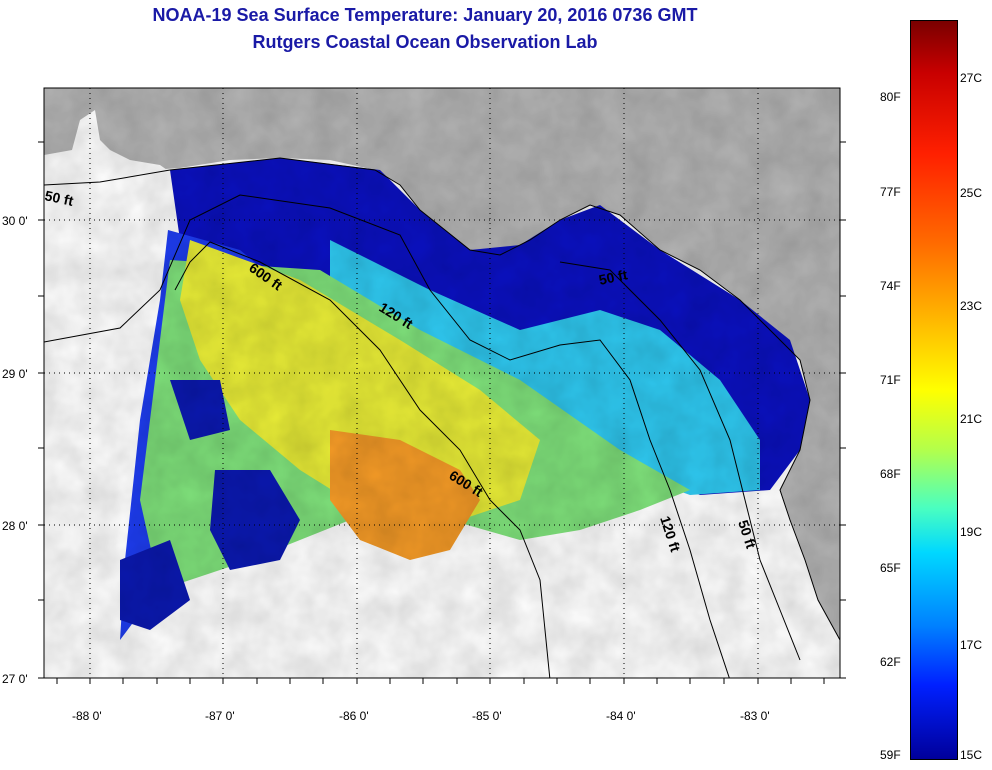  What do you see at coordinates (425, 42) in the screenshot?
I see `map-subtitle: Rutgers Coastal Ocean Observation Lab` at bounding box center [425, 42].